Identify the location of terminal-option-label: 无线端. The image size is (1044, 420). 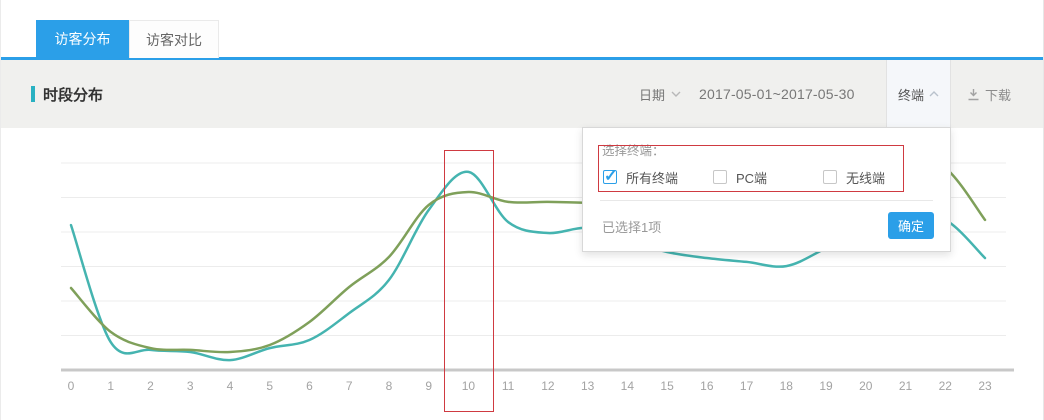
(866, 178).